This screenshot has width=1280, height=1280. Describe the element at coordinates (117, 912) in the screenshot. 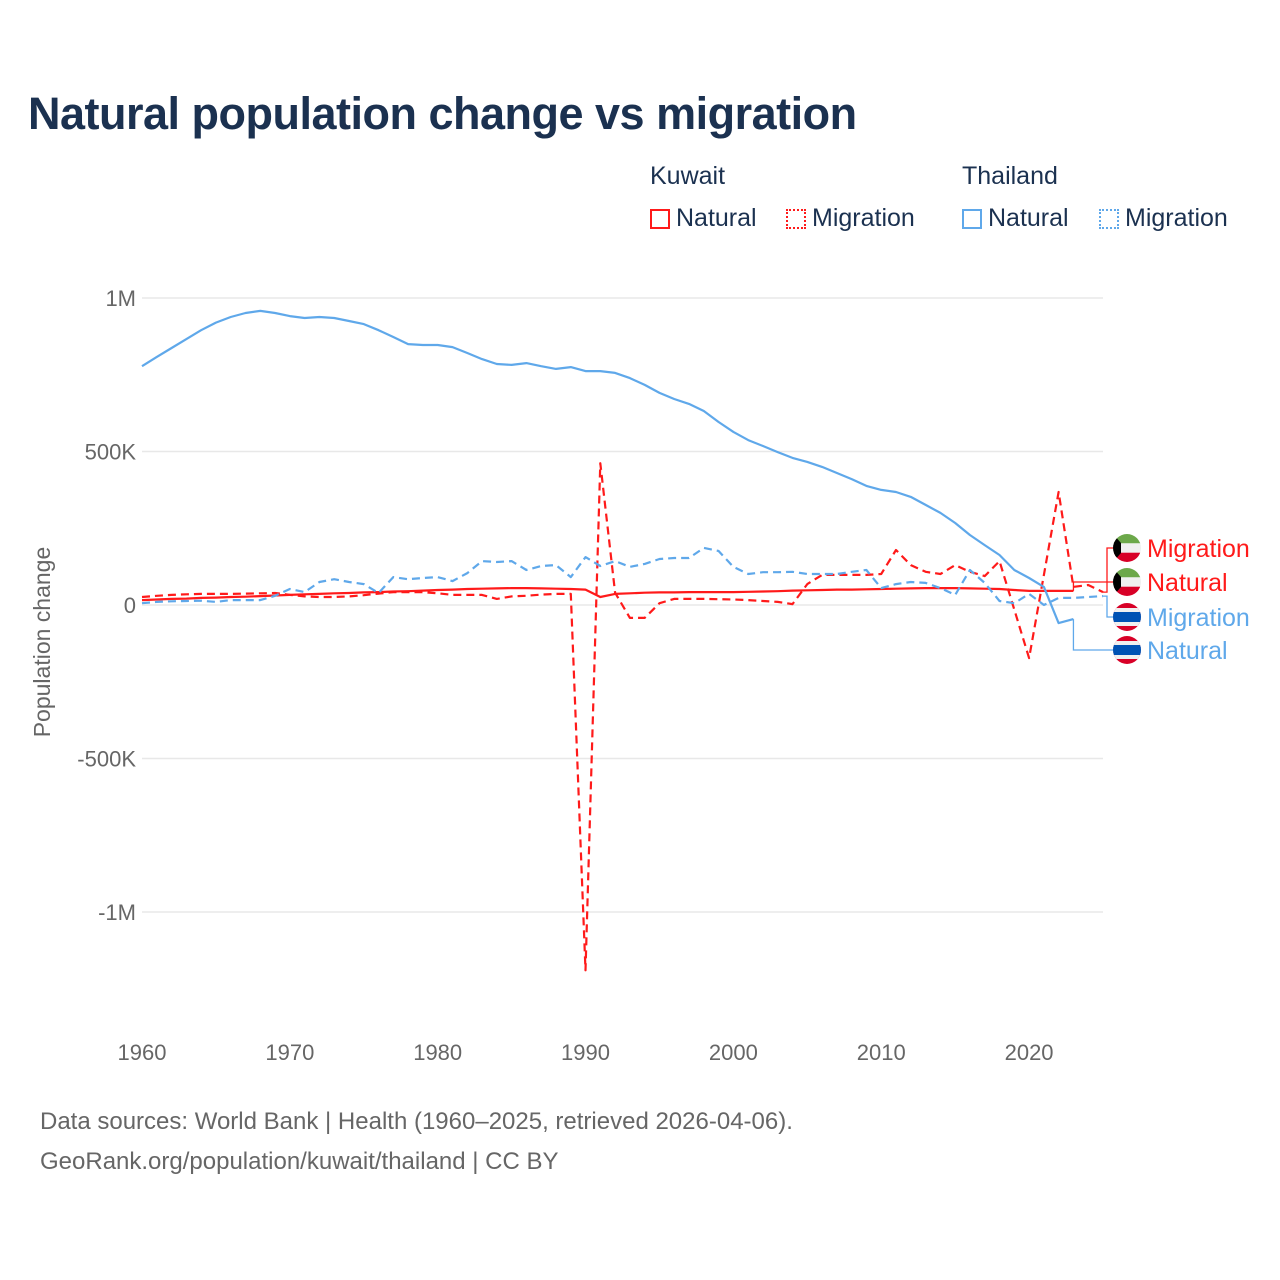

I see `y-tick-label: -1M` at that location.